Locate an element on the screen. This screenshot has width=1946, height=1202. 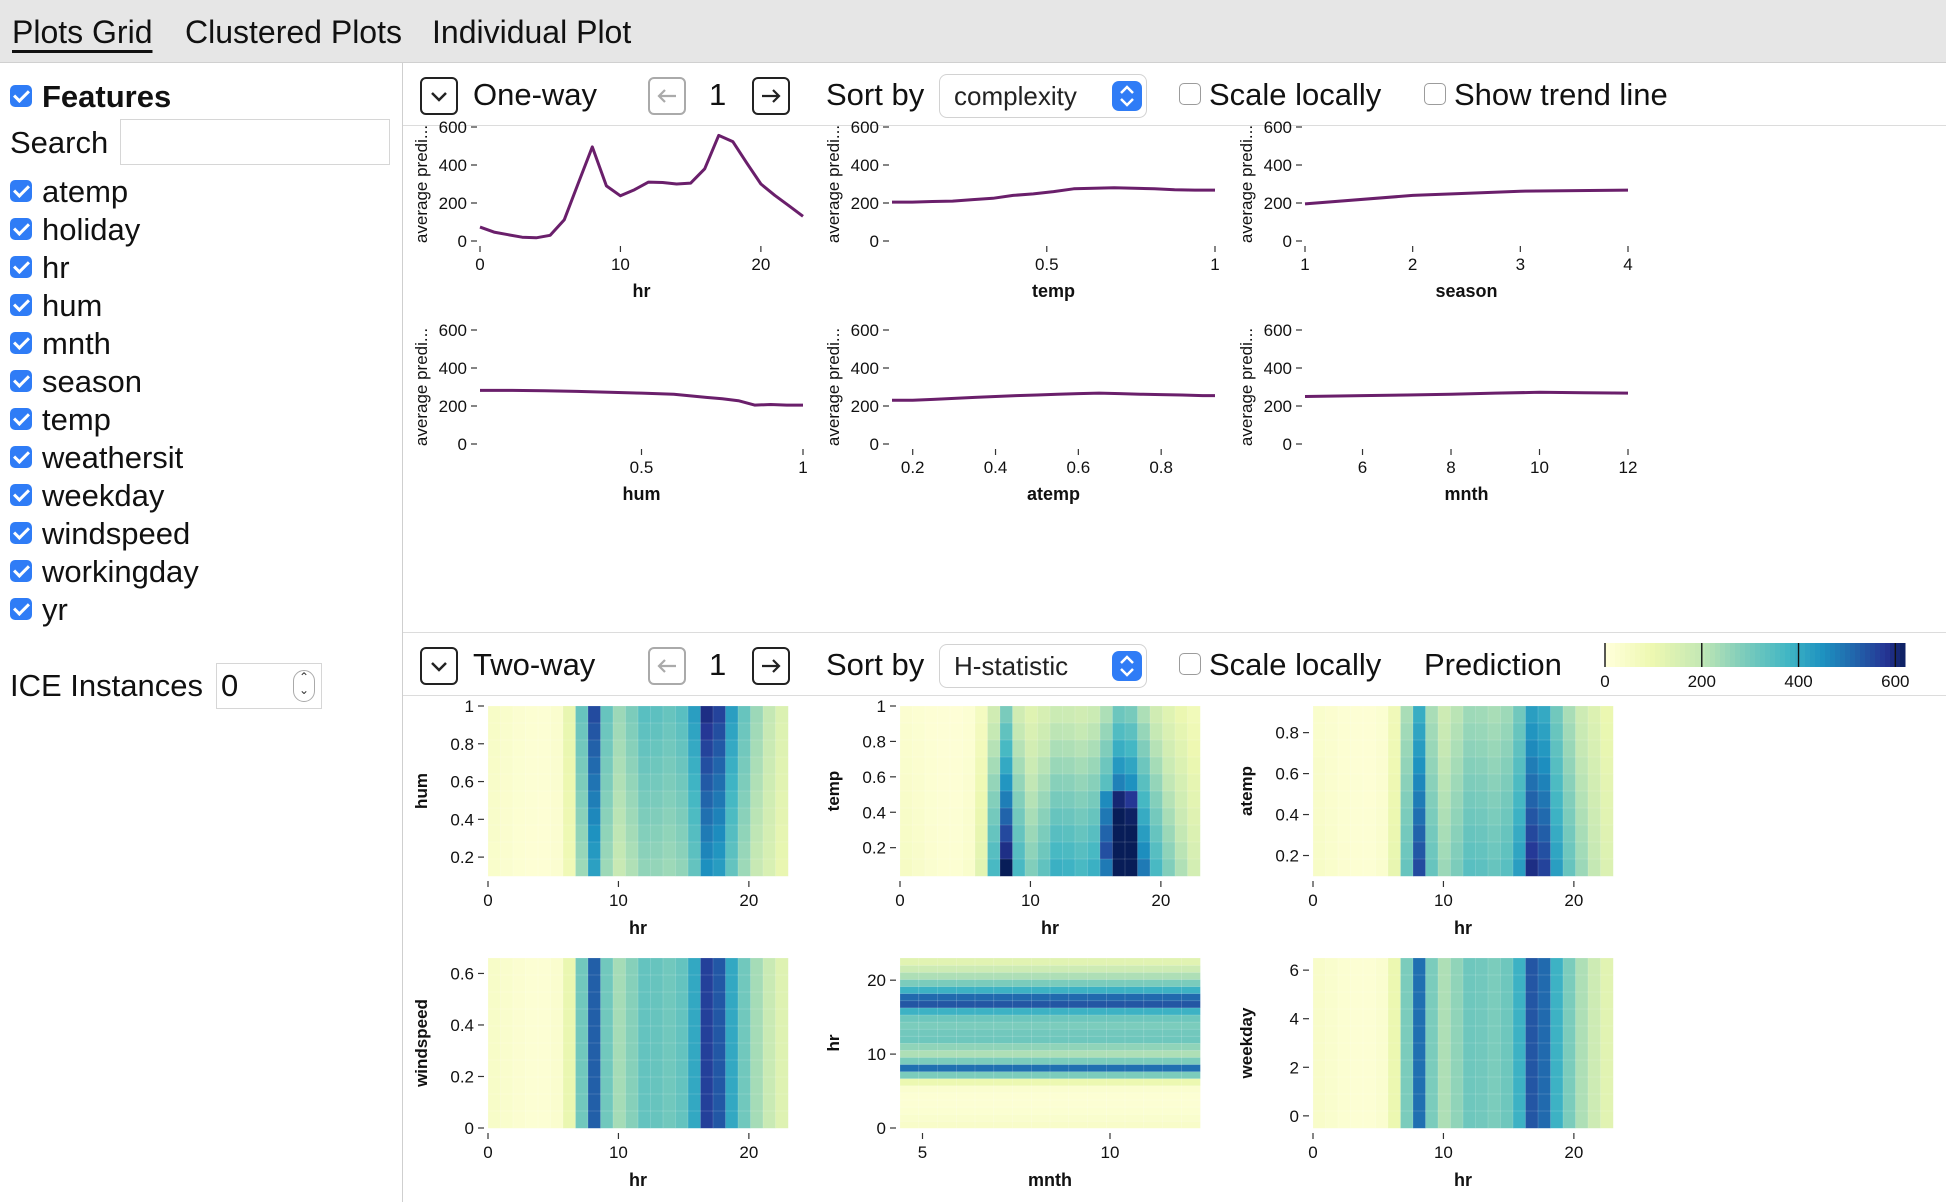
feature-item-weekday: weekday is located at coordinates (104, 496).